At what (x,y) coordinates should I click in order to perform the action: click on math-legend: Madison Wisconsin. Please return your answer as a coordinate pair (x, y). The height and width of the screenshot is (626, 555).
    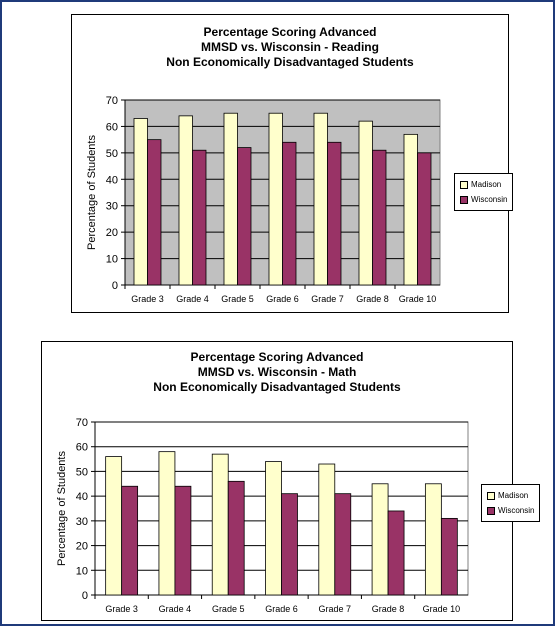
    Looking at the image, I should click on (511, 503).